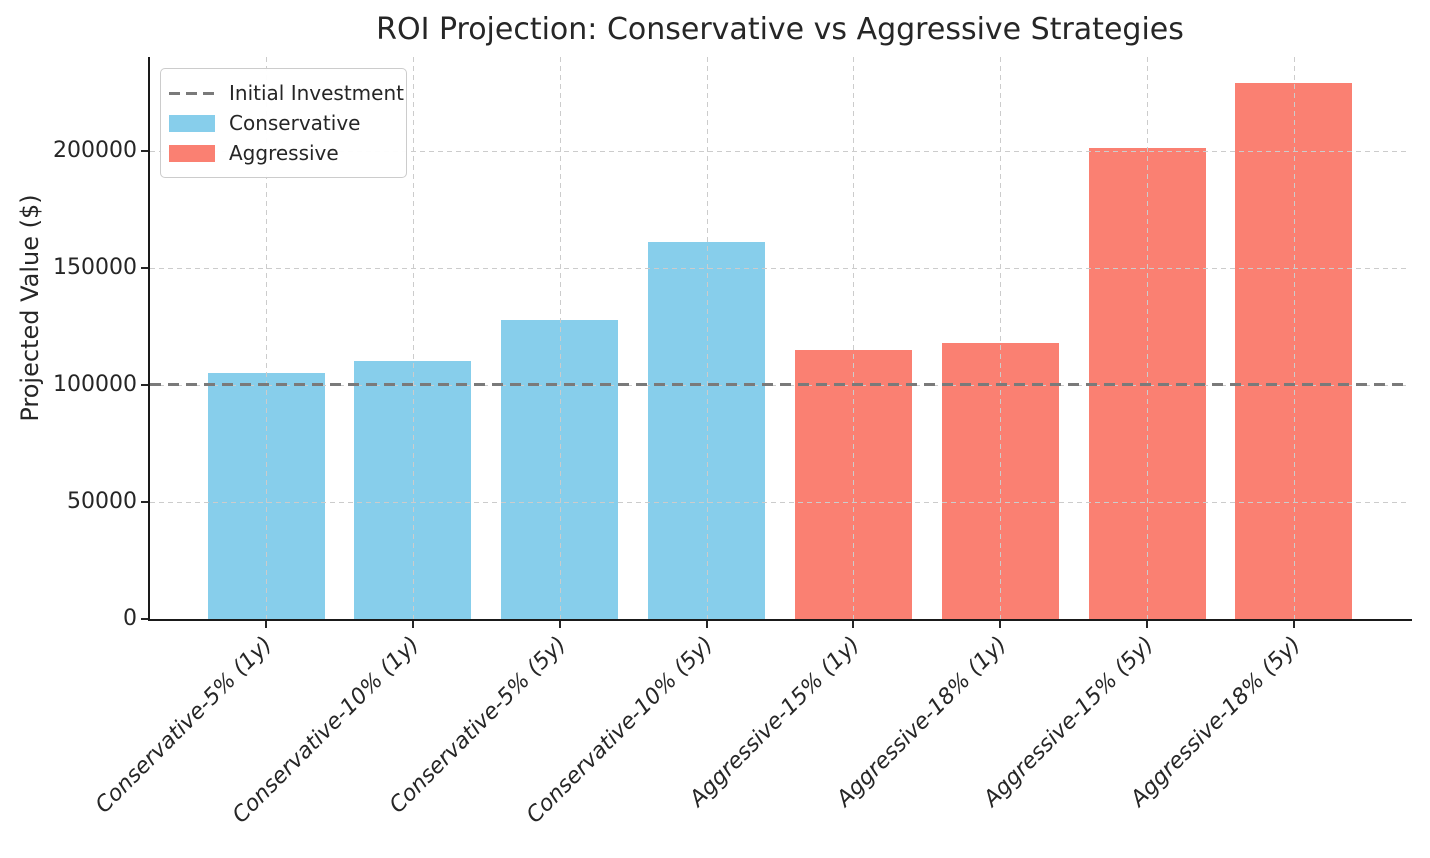 The image size is (1430, 858). Describe the element at coordinates (102, 501) in the screenshot. I see `y-tick-label: 50000` at that location.